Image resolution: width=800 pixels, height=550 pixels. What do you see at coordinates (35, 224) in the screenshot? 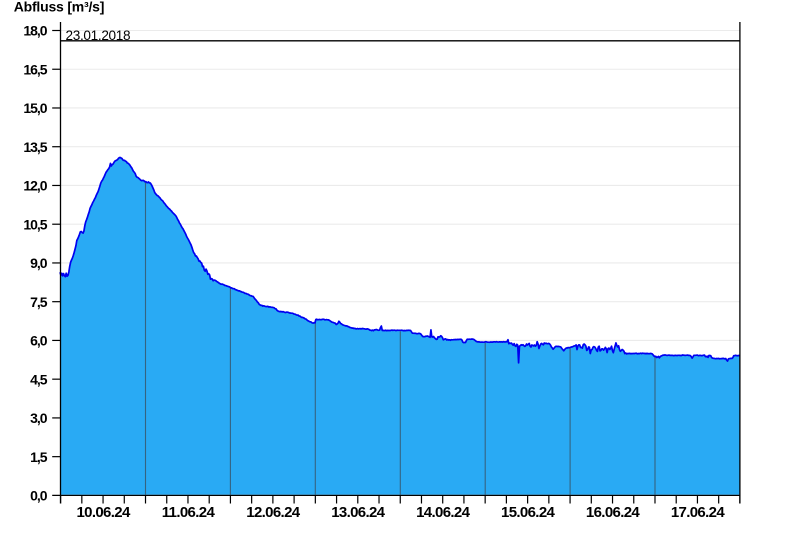
I see `svg-text: 10,5` at bounding box center [35, 224].